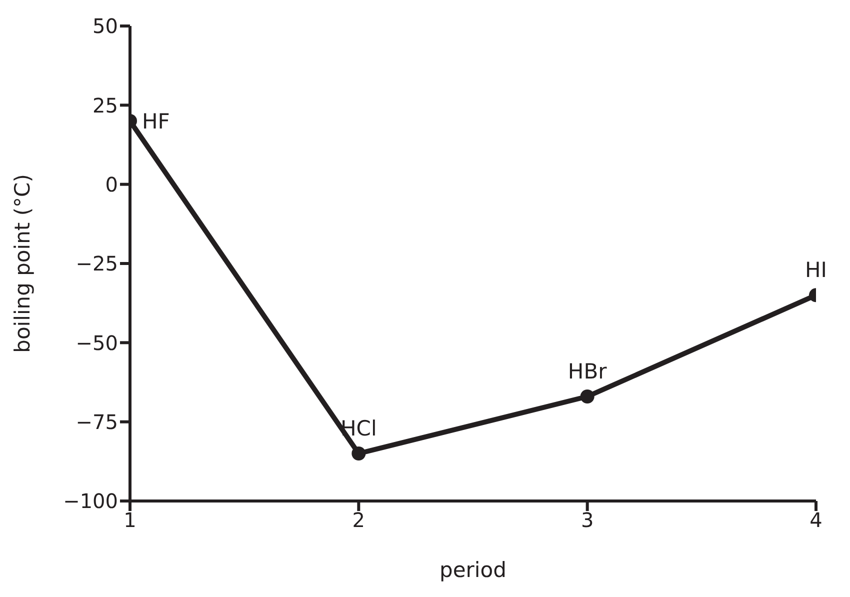 Image resolution: width=850 pixels, height=597 pixels. I want to click on y-axis-title: boiling point (°C), so click(22, 263).